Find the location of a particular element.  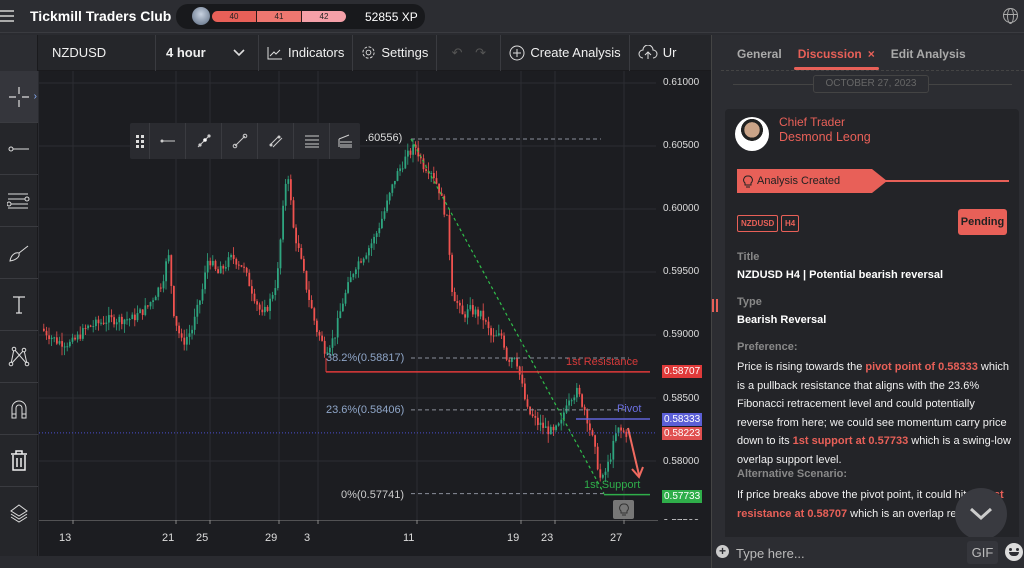

xp-progress: 40 41 42 52855 XP is located at coordinates (300, 16).